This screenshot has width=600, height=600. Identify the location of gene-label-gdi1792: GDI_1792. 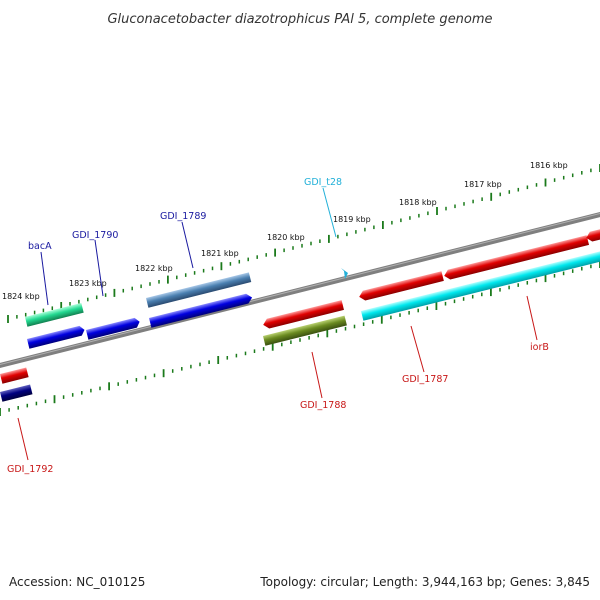
(30, 469).